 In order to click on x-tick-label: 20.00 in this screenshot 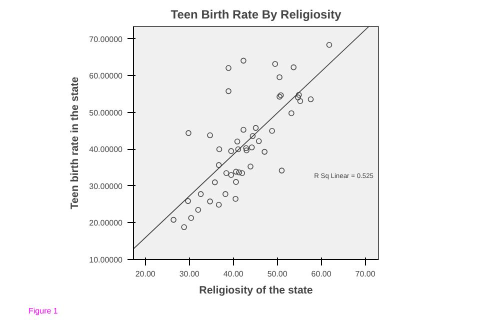, I will do `click(145, 274)`.